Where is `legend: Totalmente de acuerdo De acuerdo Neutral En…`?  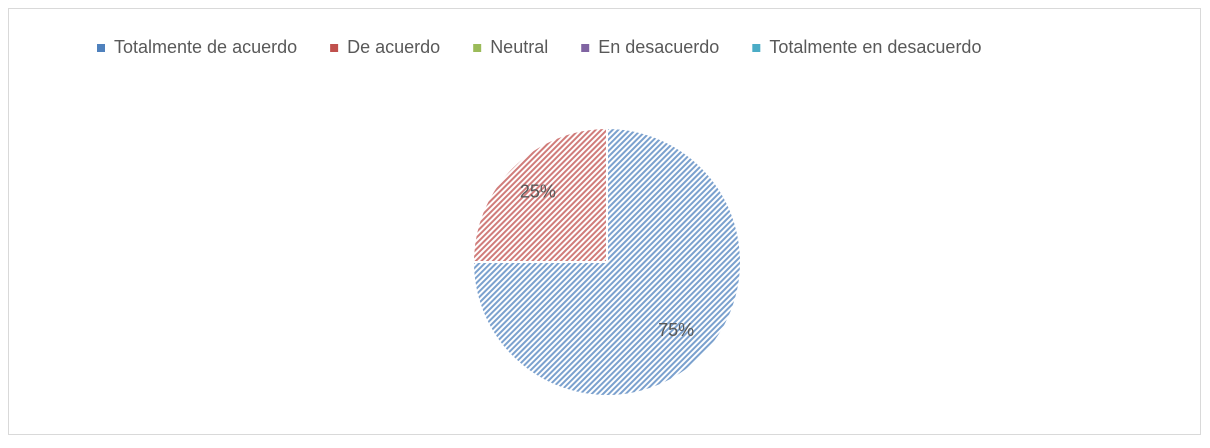
legend: Totalmente de acuerdo De acuerdo Neutral En… is located at coordinates (539, 47).